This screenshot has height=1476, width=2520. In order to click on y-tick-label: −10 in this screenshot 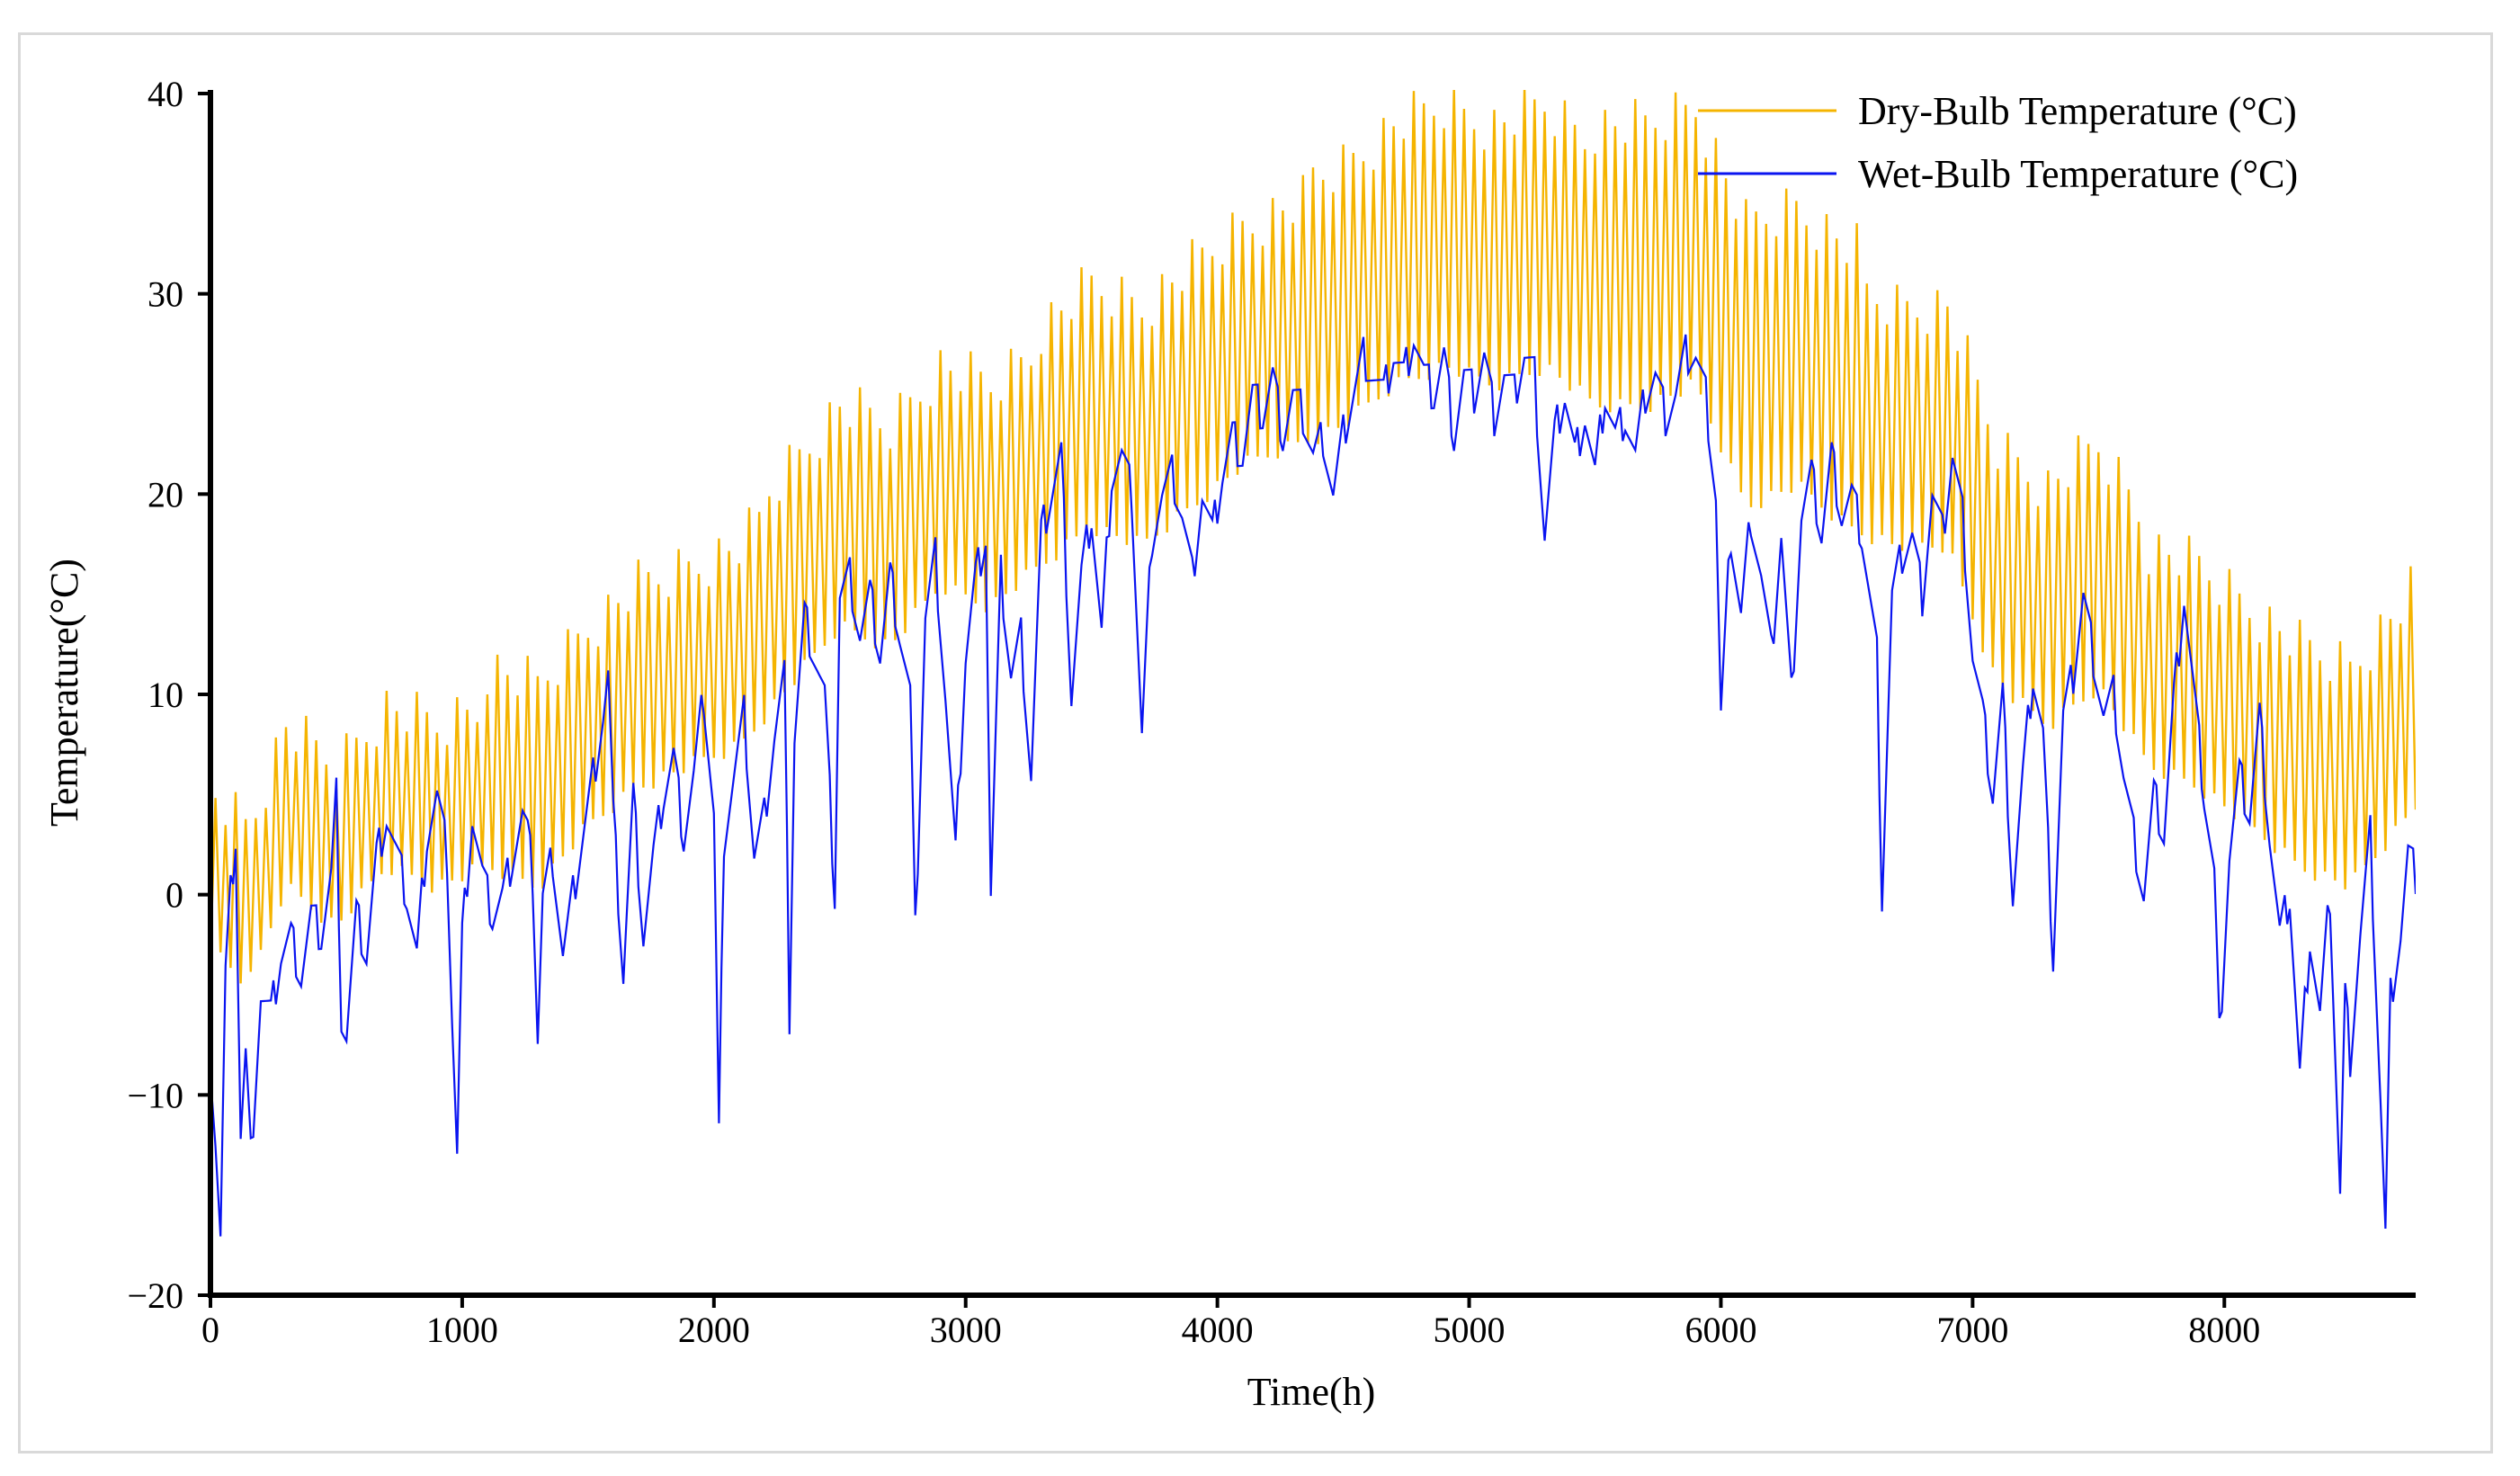, I will do `click(155, 1095)`.